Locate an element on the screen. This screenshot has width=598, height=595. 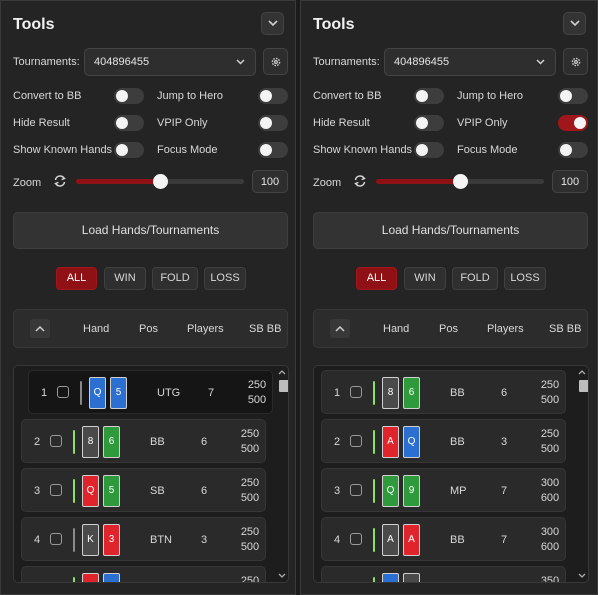
hand-row: 1 Q 5 UTG 7 250 500 is located at coordinates (150, 392).